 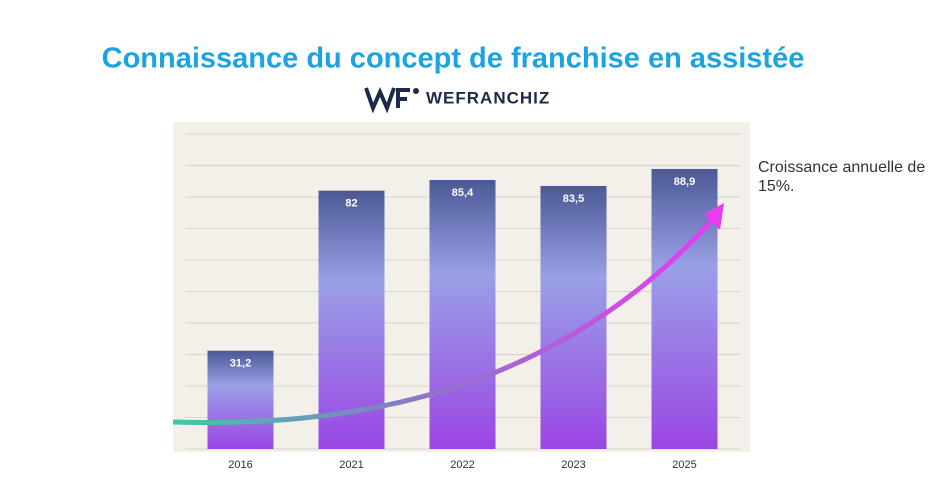 What do you see at coordinates (463, 193) in the screenshot?
I see `value-label: 85,4` at bounding box center [463, 193].